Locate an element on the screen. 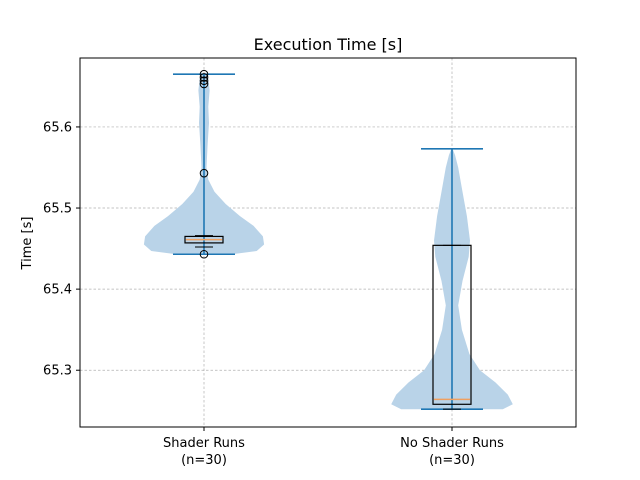  x-tick-label: Shader Runs is located at coordinates (204, 443).